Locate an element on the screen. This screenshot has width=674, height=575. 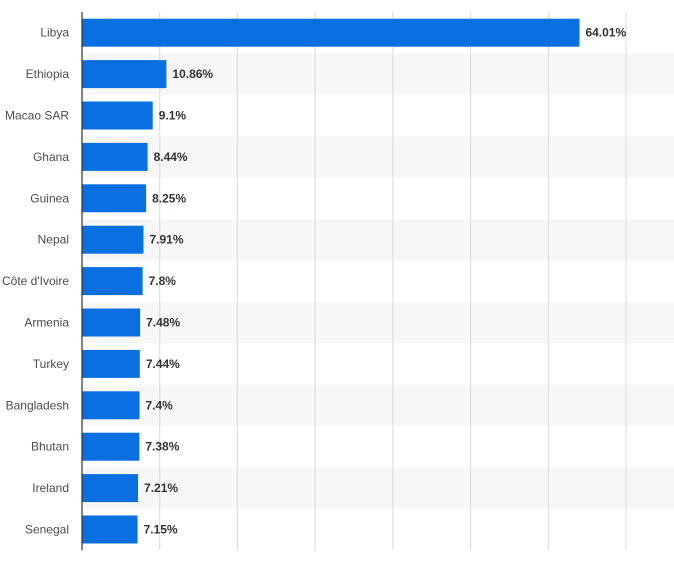
category-label: Turkey is located at coordinates (51, 364).